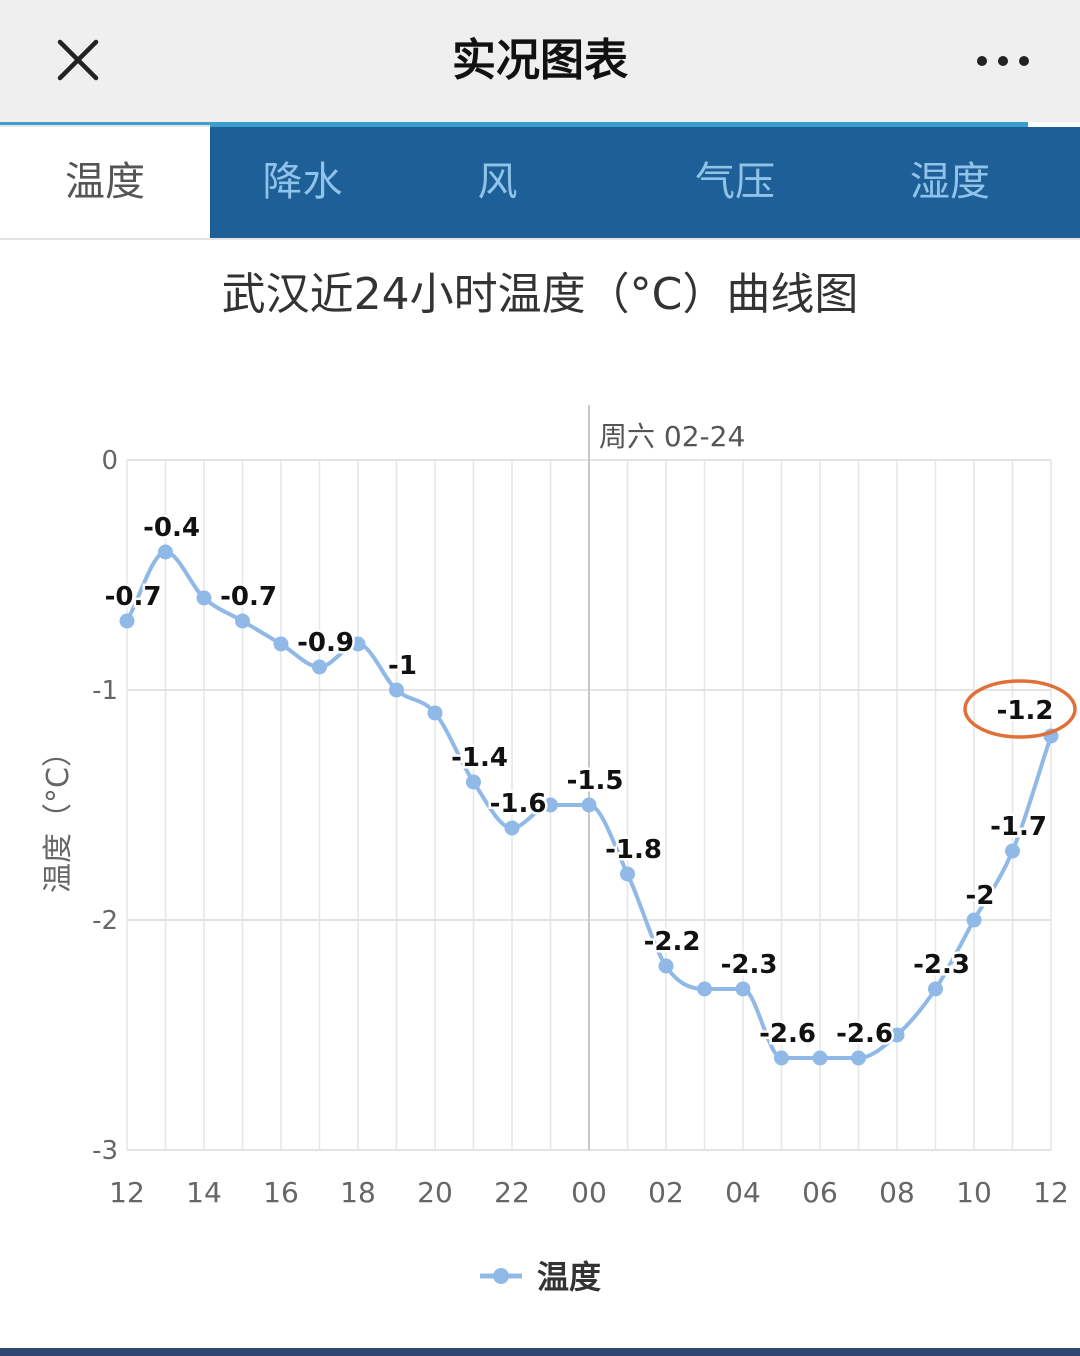 This screenshot has height=1356, width=1080. Describe the element at coordinates (672, 436) in the screenshot. I see `day-marker-label: 周六 02-24` at that location.